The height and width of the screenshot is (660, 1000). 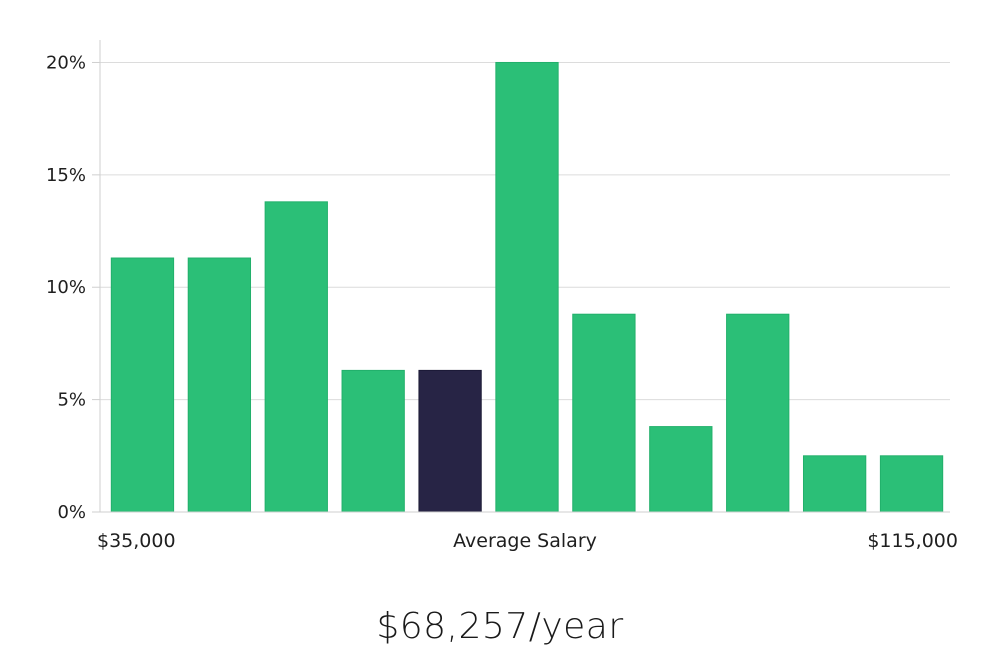 I want to click on x-axis-min-label: $35,000, so click(x=136, y=541).